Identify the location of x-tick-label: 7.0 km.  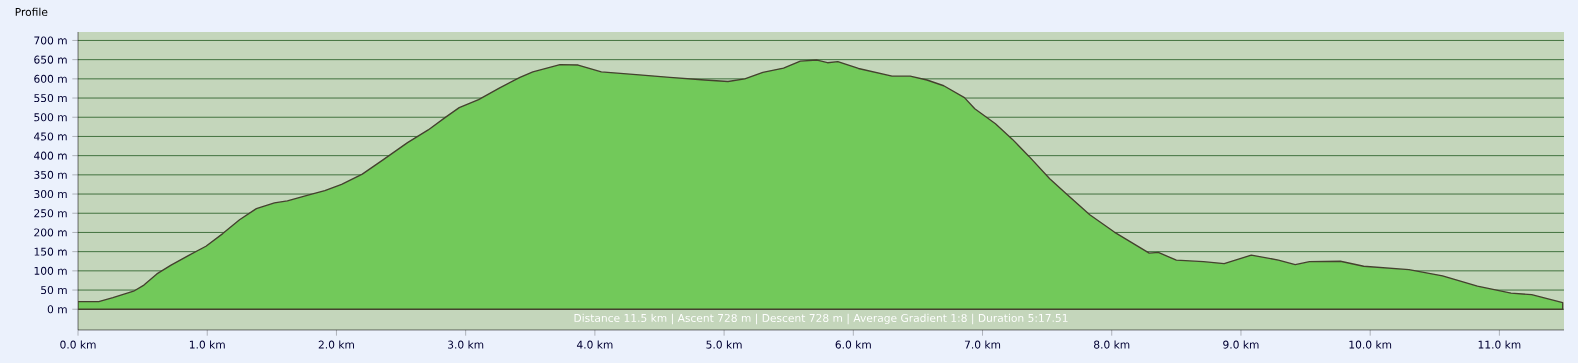
(982, 344).